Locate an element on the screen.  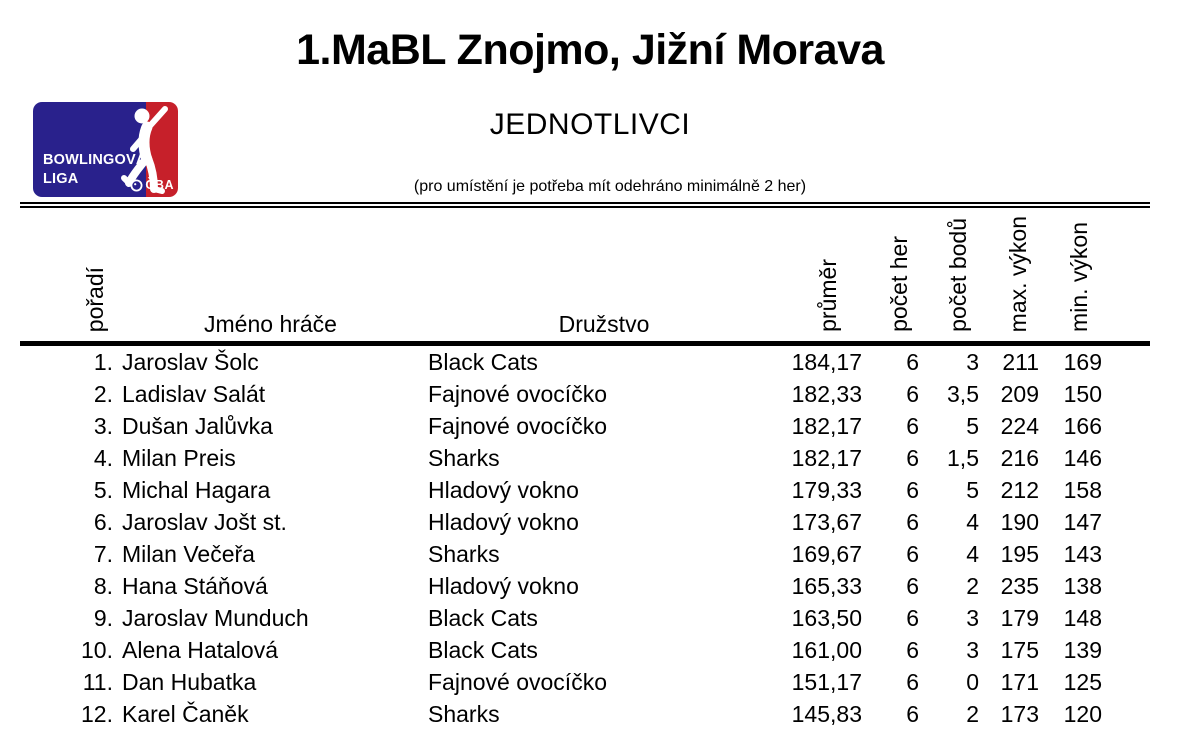
cba-badge: ČBA is located at coordinates (152, 185).